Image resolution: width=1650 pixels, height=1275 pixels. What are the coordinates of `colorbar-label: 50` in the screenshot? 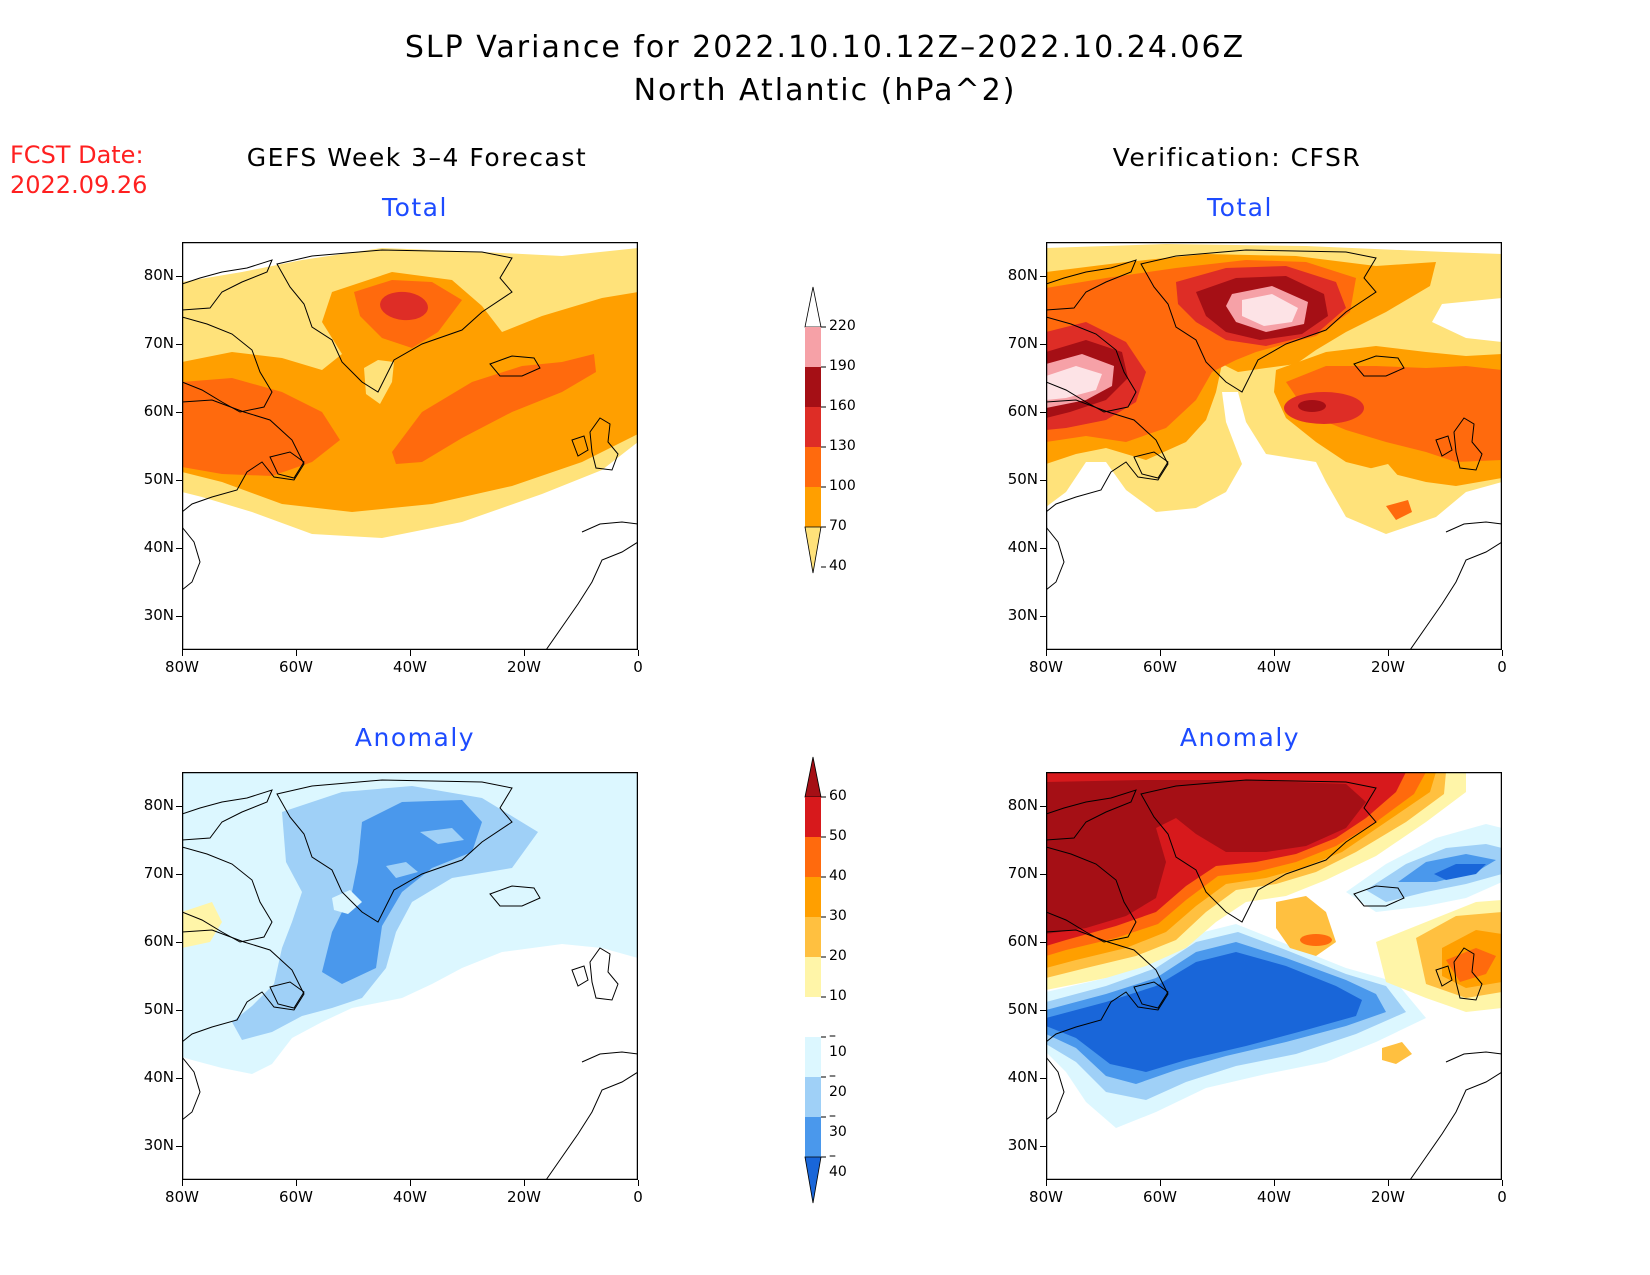 It's located at (838, 836).